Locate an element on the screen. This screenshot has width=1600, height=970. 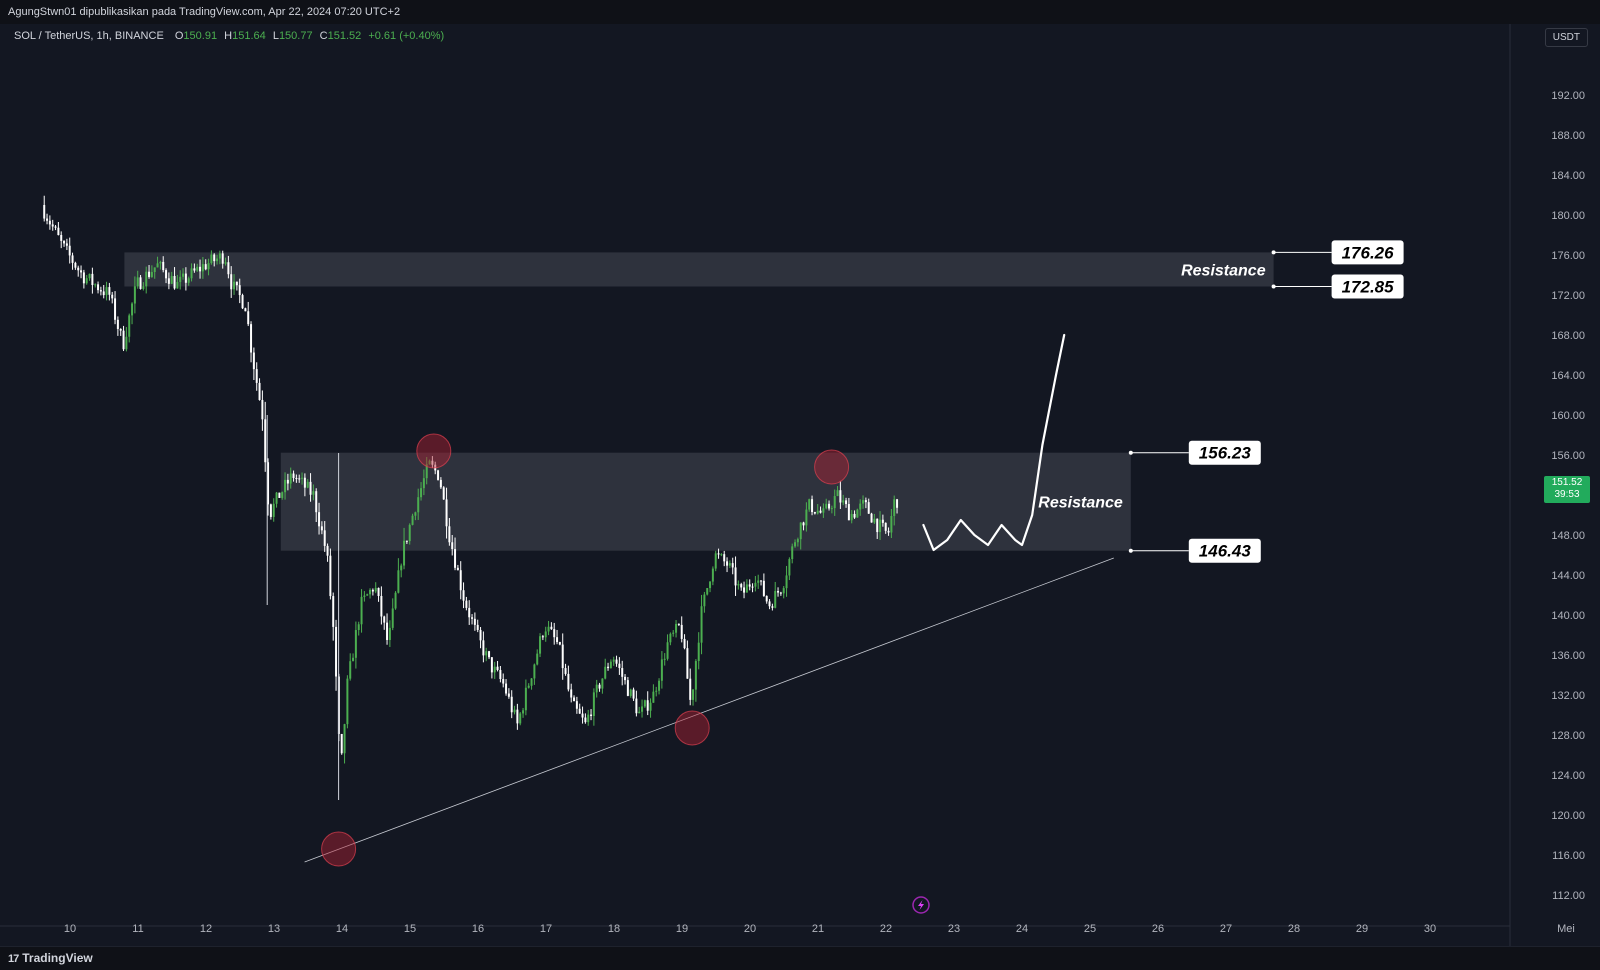
callout-anchor is located at coordinates (1130, 550).